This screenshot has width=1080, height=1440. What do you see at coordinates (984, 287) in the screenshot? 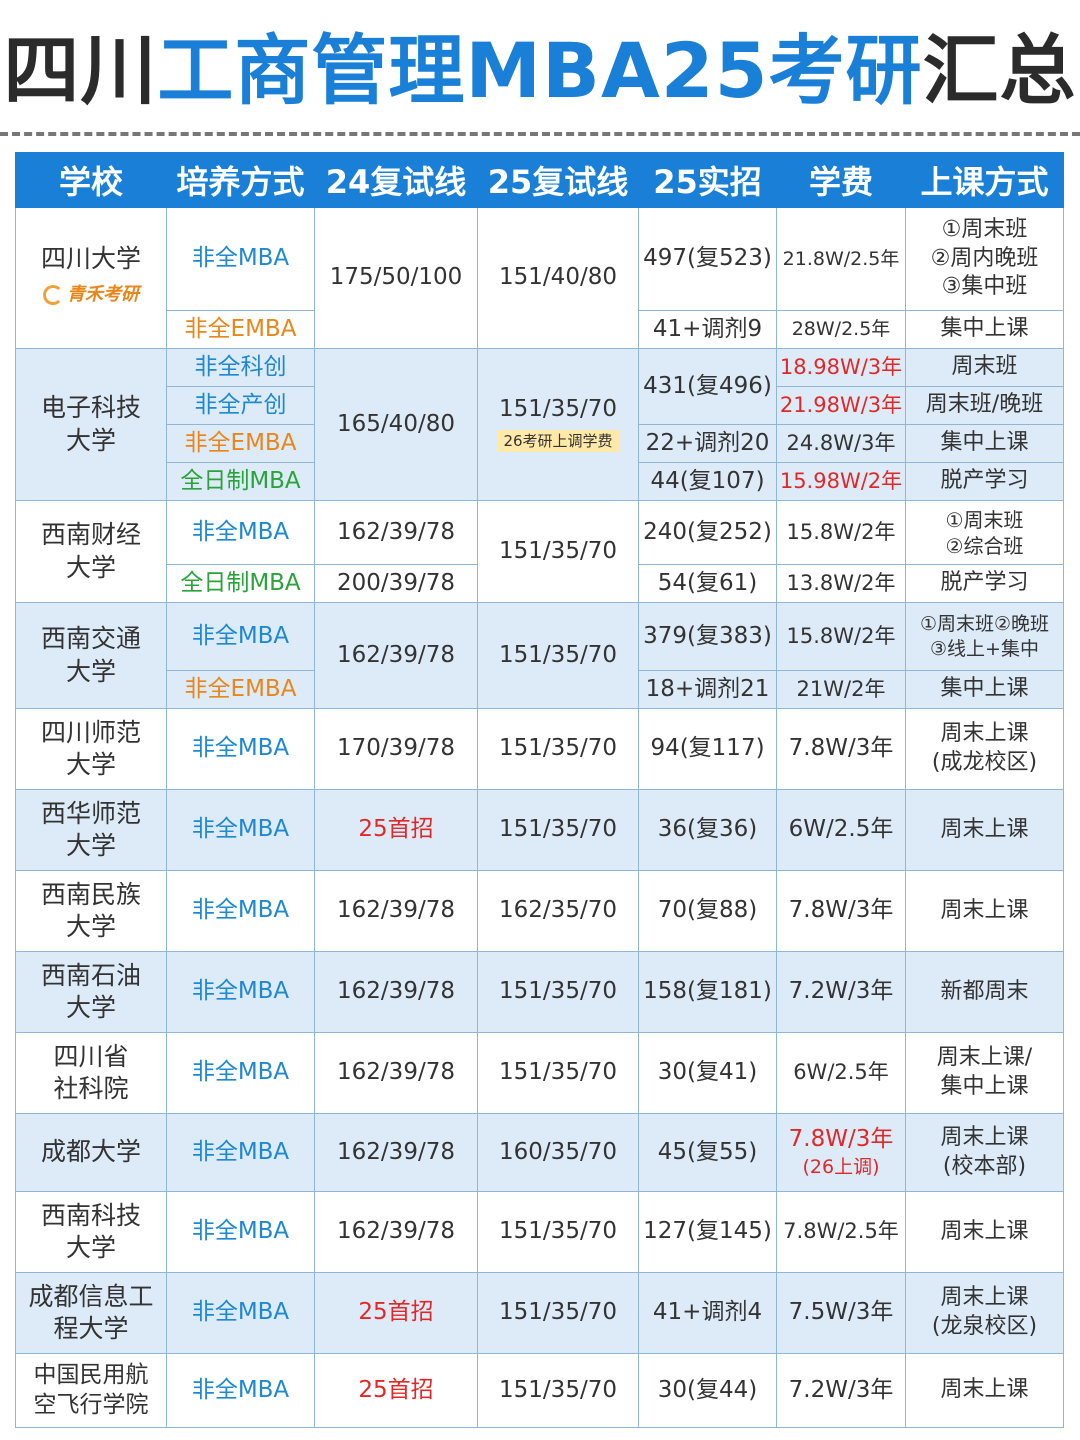
I see `class-line: ③集中班` at bounding box center [984, 287].